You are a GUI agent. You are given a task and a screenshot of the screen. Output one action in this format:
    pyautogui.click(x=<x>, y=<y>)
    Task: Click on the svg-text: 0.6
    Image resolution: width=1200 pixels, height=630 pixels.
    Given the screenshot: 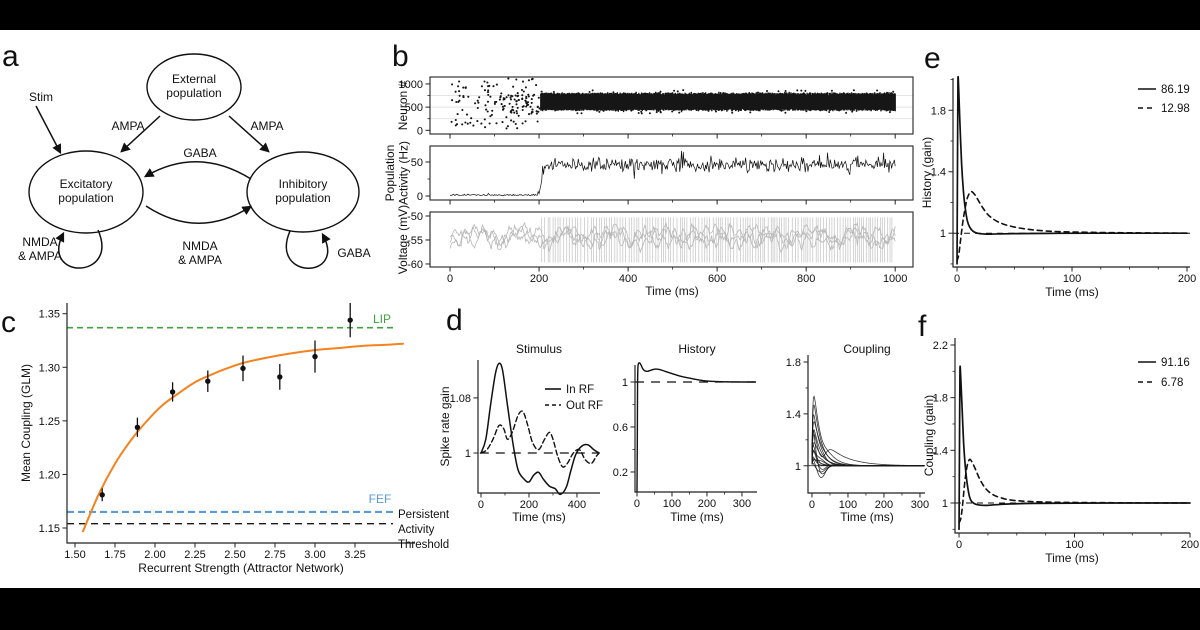 What is the action you would take?
    pyautogui.click(x=620, y=428)
    